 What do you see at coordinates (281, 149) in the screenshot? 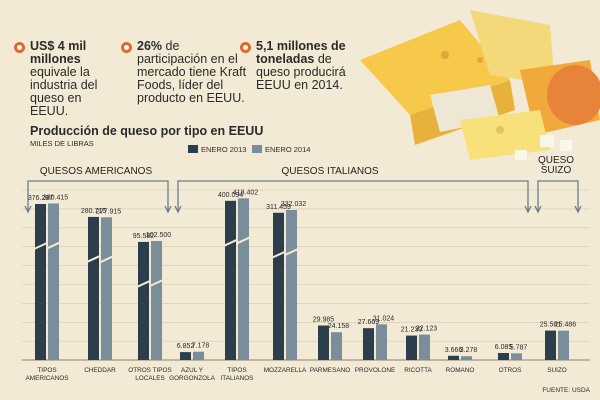
I see `legend-2014: ENERO 2014` at bounding box center [281, 149].